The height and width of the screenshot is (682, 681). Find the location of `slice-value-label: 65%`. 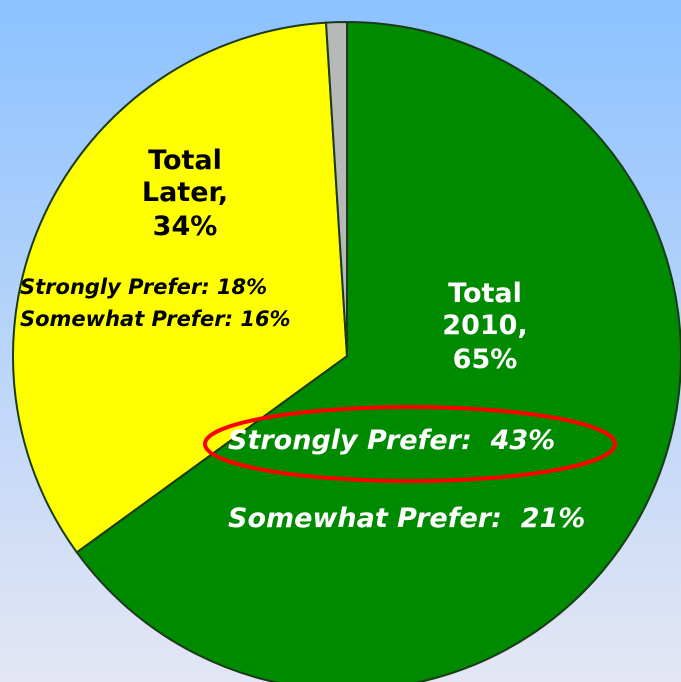

slice-value-label: 65% is located at coordinates (485, 359).